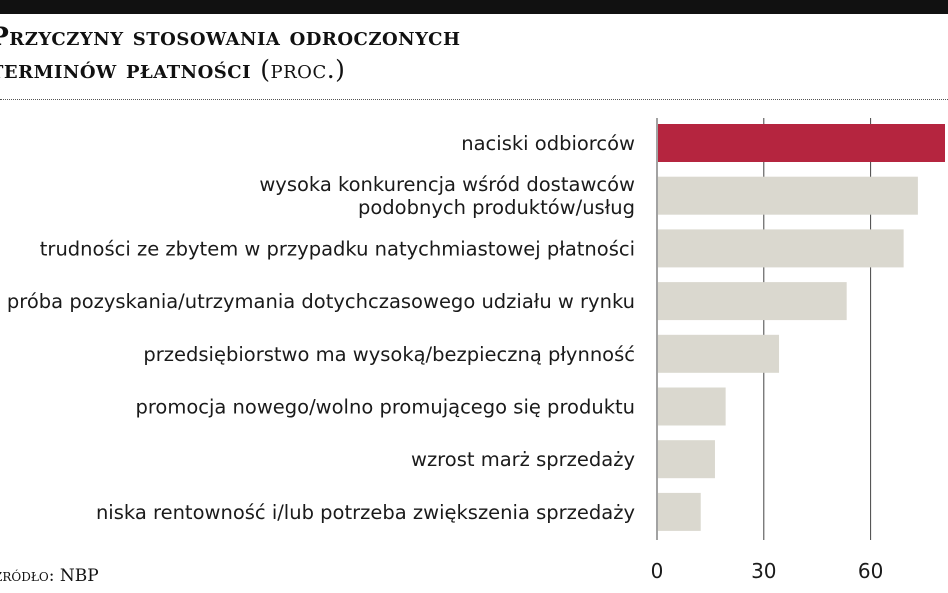 This screenshot has height=593, width=948. I want to click on chart-title-line2-text: terminów płatności, so click(126, 69).